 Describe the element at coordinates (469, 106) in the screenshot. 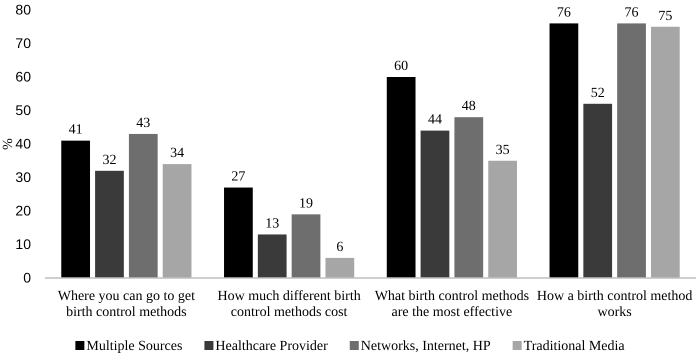

I see `data-label: 48` at that location.